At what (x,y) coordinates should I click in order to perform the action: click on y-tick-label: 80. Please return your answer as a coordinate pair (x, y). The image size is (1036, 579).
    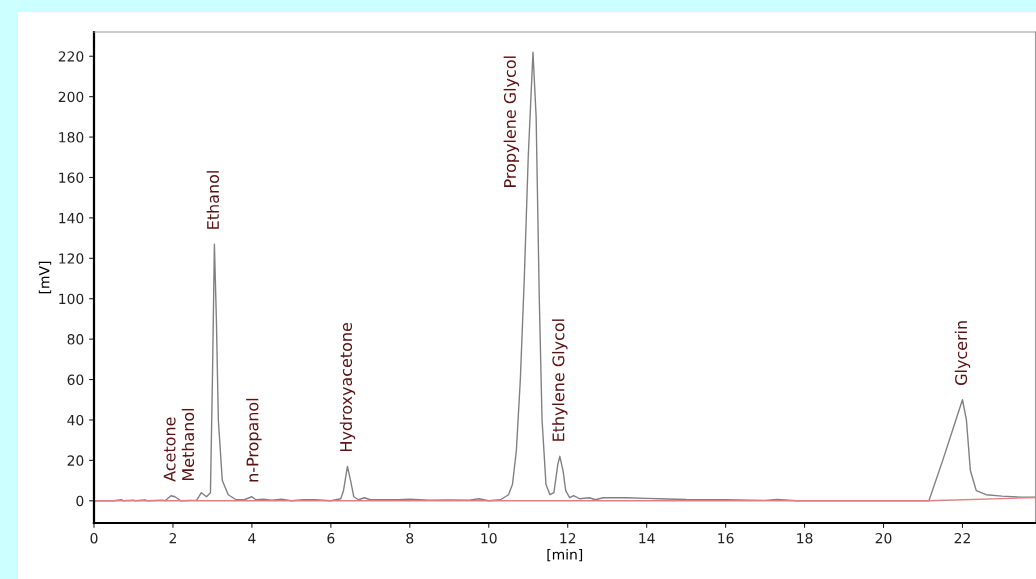
    Looking at the image, I should click on (75, 339).